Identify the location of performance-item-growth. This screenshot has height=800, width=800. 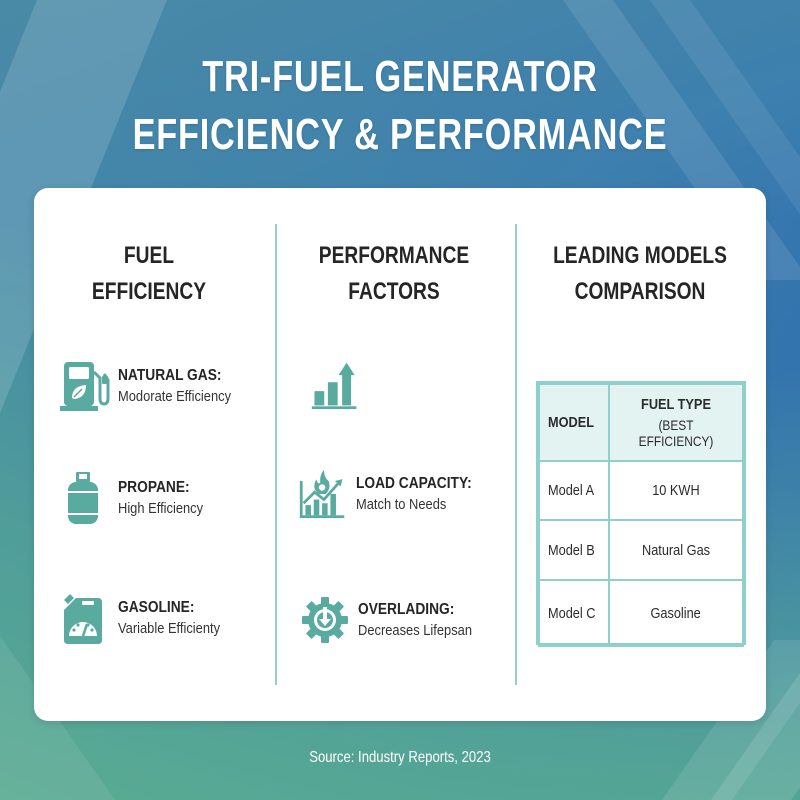
(335, 384).